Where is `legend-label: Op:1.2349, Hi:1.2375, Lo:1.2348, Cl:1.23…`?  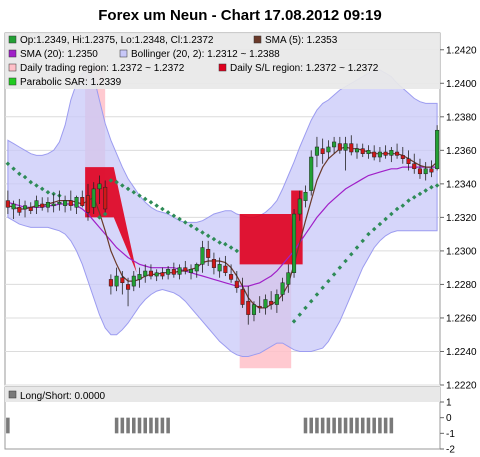
legend-label: Op:1.2349, Hi:1.2375, Lo:1.2348, Cl:1.23… is located at coordinates (117, 40).